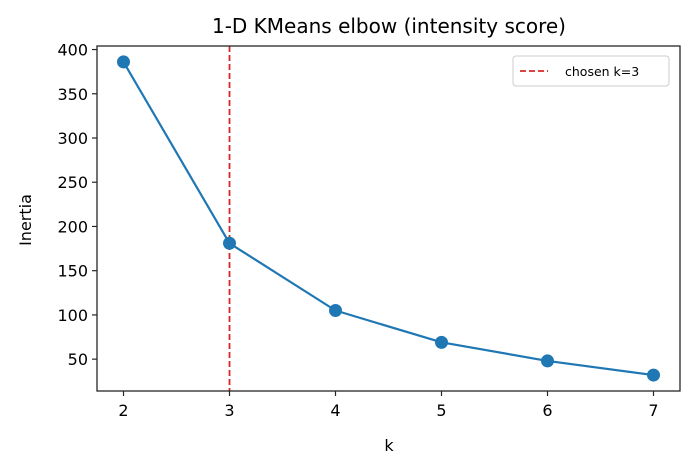 This screenshot has height=470, width=693. Describe the element at coordinates (72, 271) in the screenshot. I see `y-tick-label: 150` at that location.